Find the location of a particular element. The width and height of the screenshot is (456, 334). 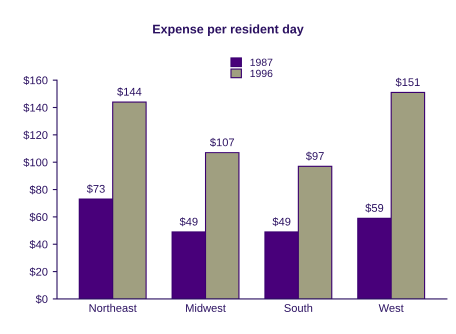

y-tick-label: $40 is located at coordinates (39, 245).